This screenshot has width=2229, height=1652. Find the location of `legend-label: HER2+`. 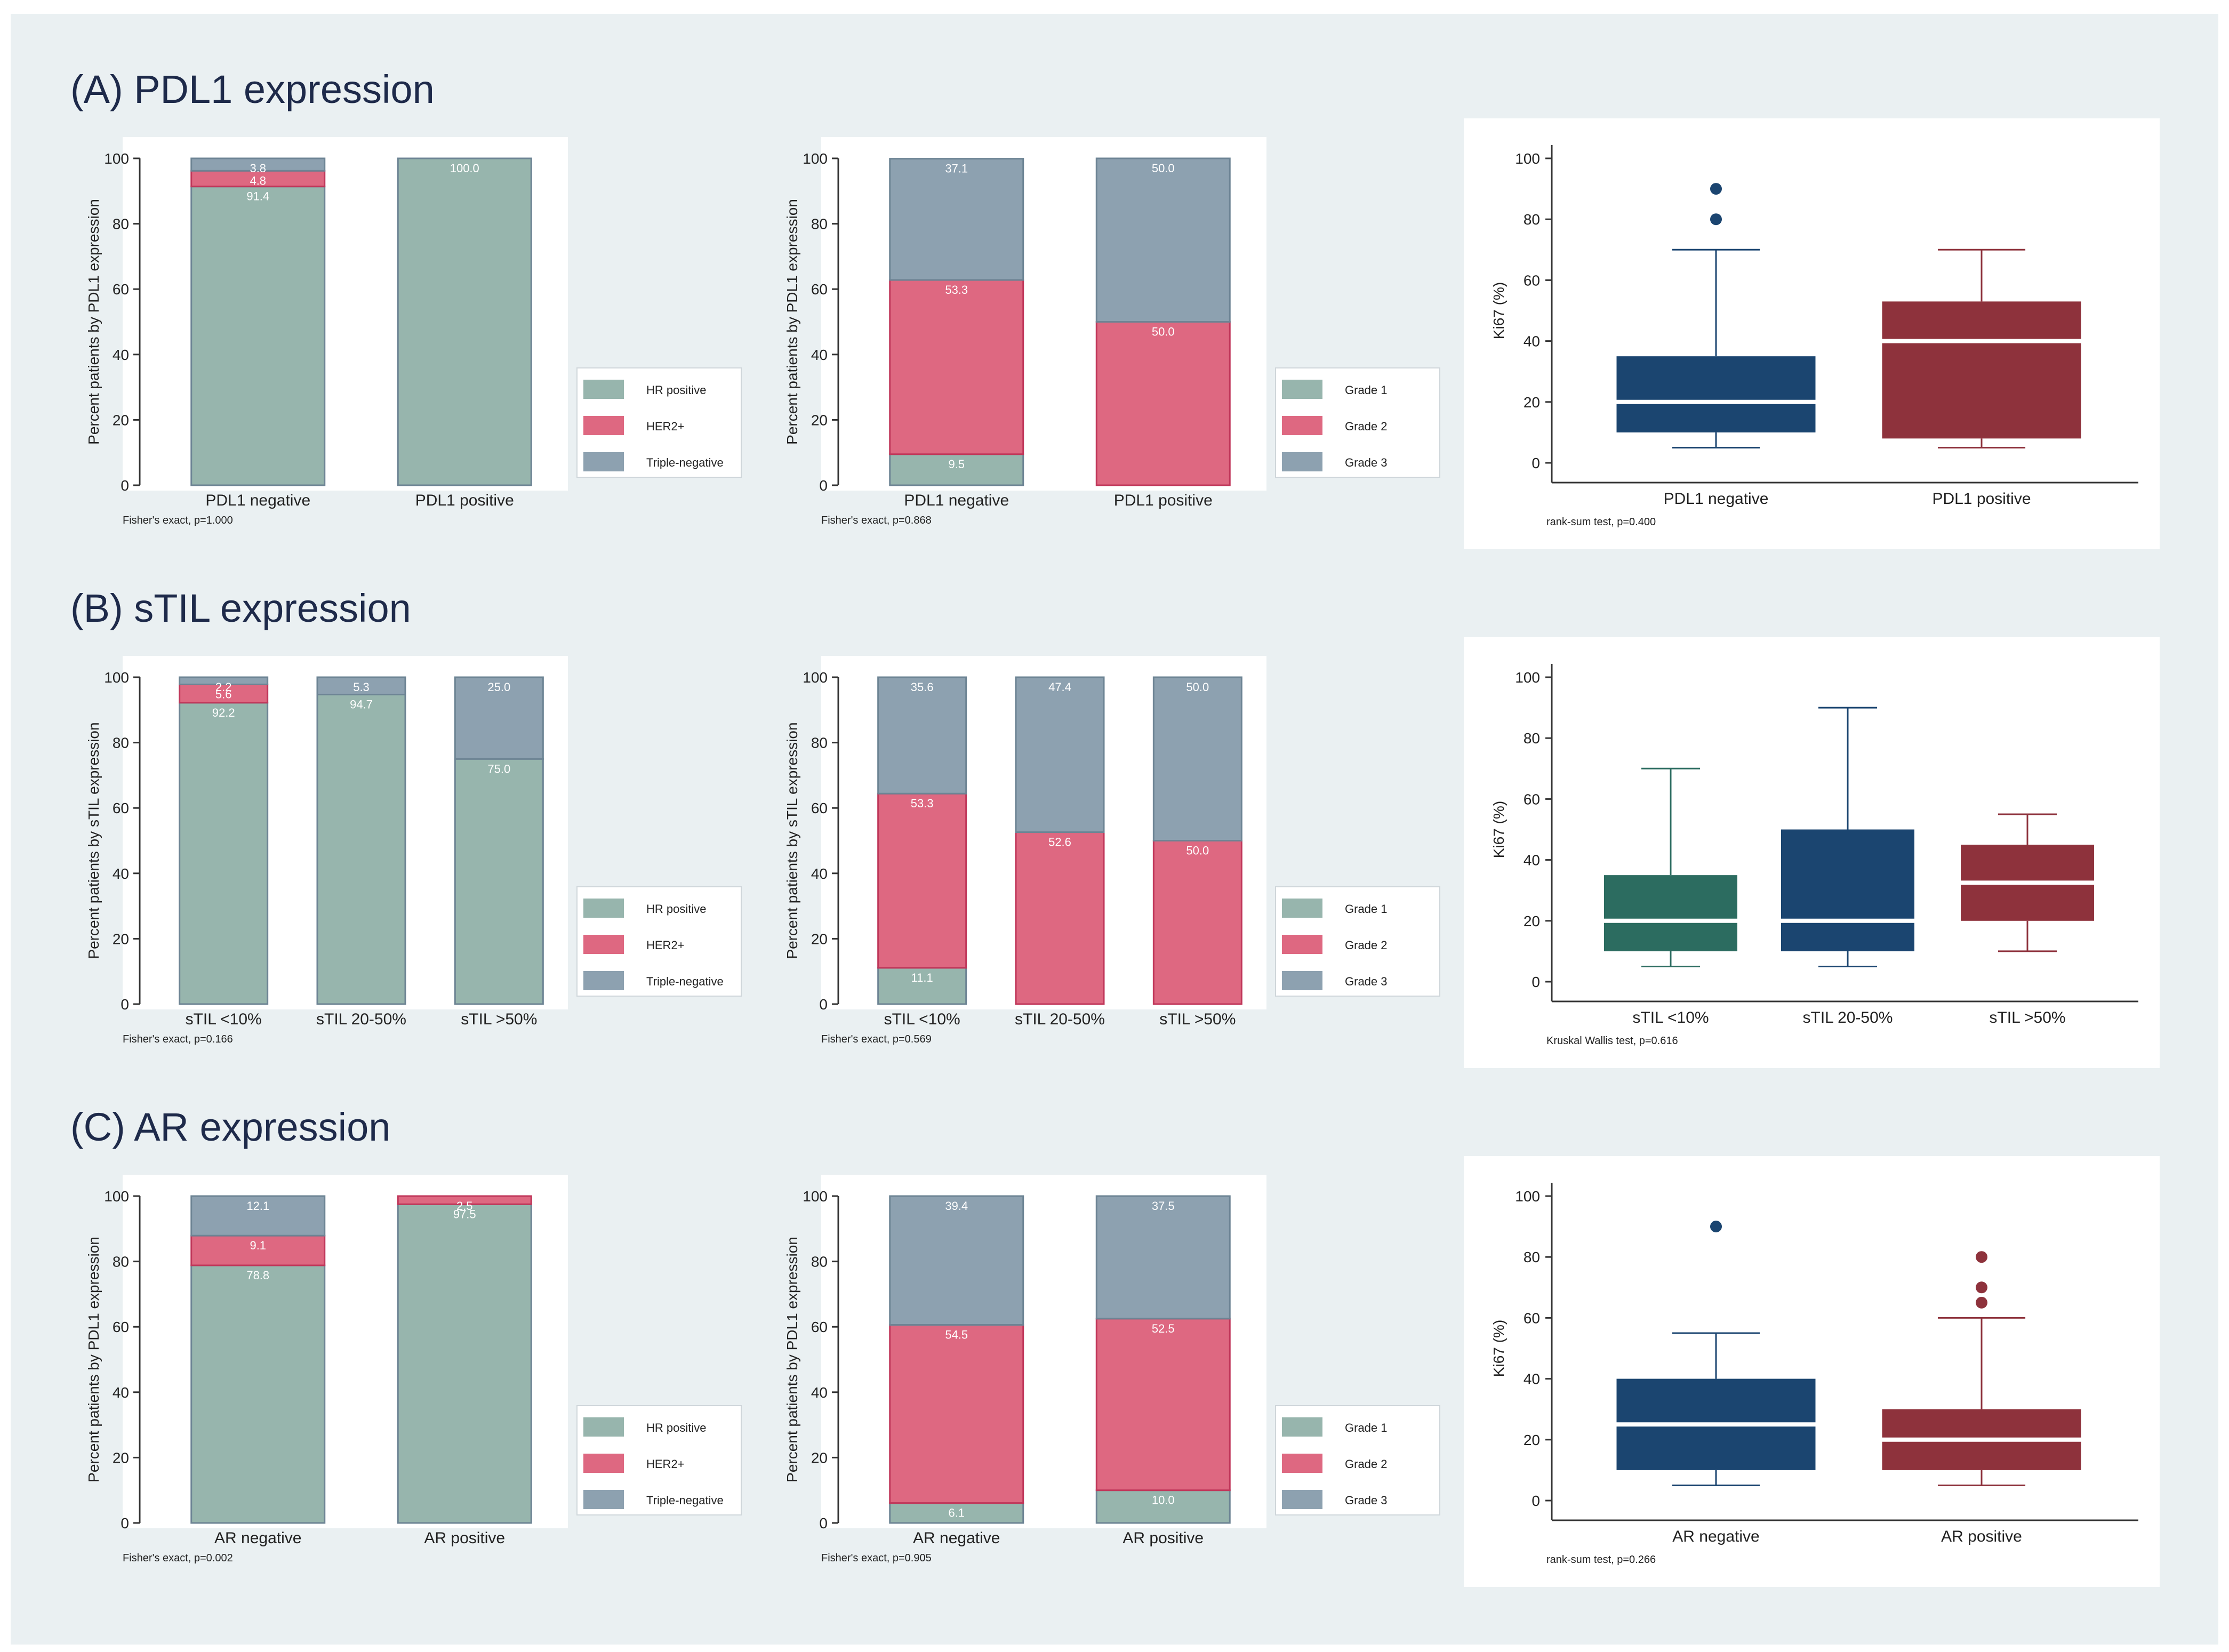

legend-label: HER2+ is located at coordinates (665, 1464).